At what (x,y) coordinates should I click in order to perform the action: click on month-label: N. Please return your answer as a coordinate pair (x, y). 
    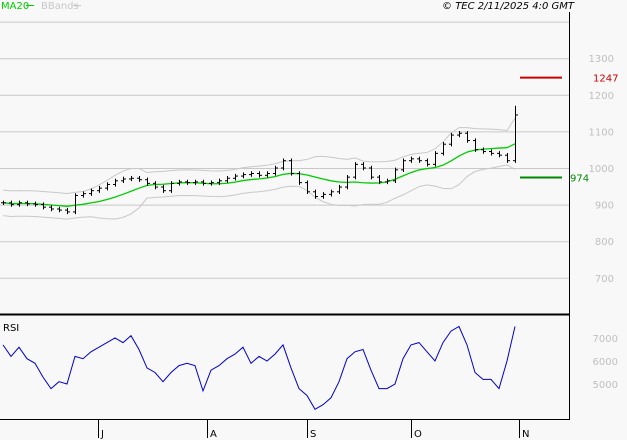
    Looking at the image, I should click on (525, 434).